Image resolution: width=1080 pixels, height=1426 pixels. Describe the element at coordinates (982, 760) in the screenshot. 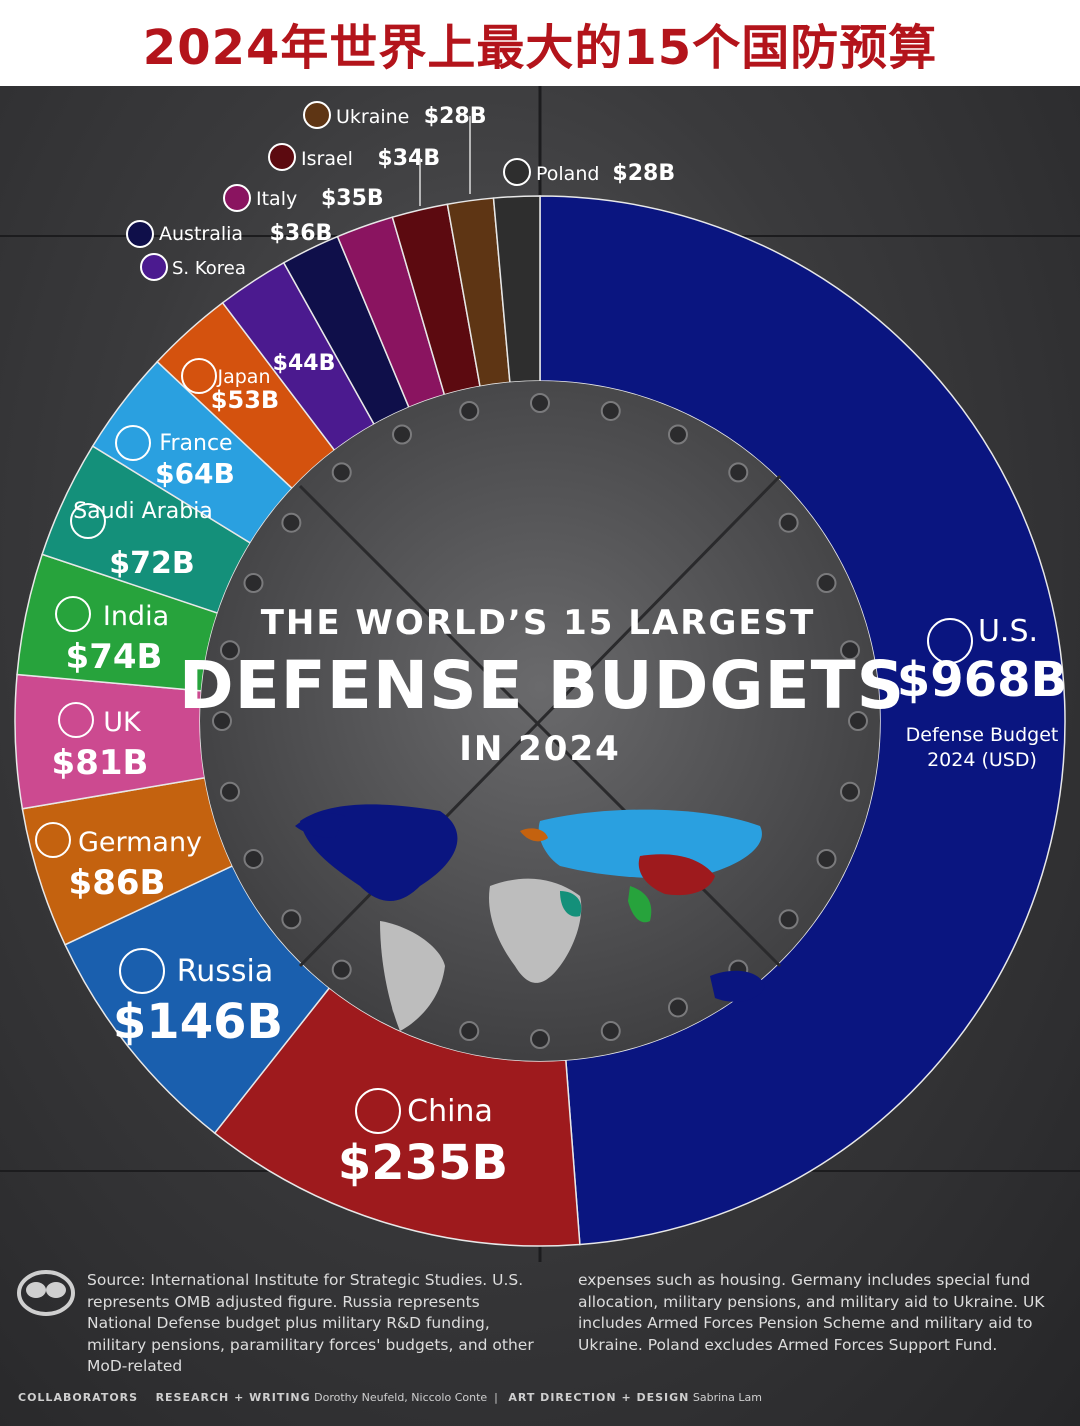

I see `us-caption-line2: 2024 (USD)` at that location.